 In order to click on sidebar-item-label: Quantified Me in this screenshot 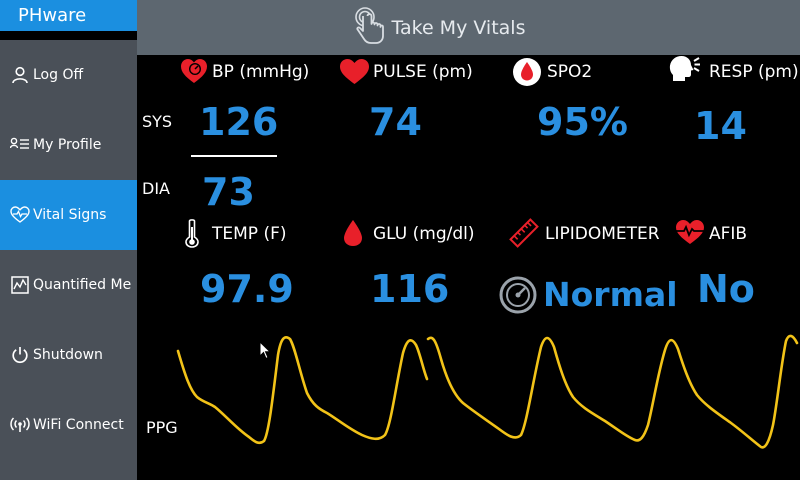, I will do `click(82, 285)`.